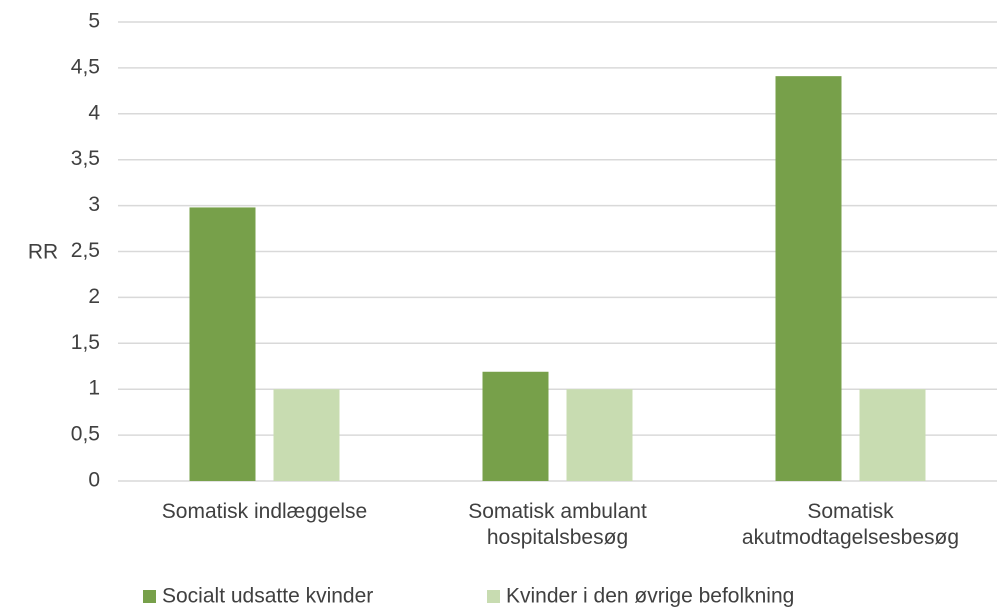 The height and width of the screenshot is (612, 997). Describe the element at coordinates (94, 204) in the screenshot. I see `y-tick-label: 3` at that location.